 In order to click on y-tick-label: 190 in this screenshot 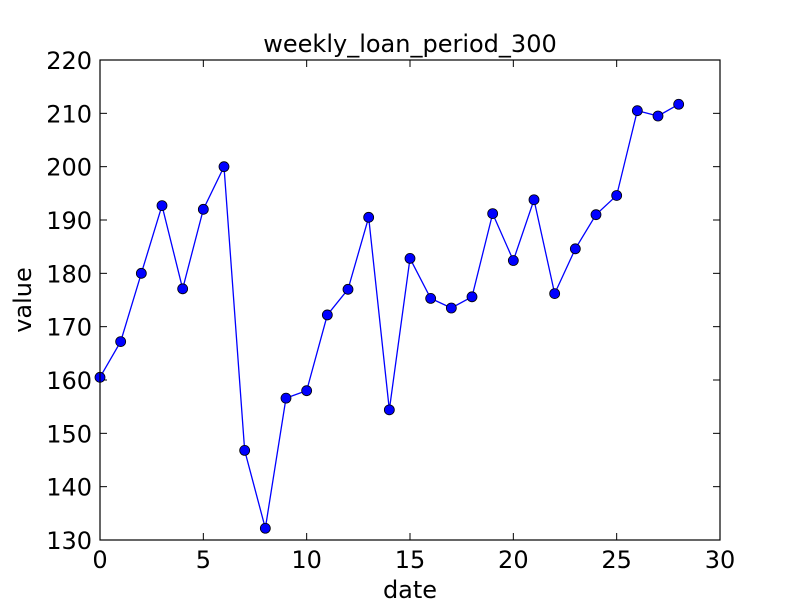, I will do `click(69, 221)`.